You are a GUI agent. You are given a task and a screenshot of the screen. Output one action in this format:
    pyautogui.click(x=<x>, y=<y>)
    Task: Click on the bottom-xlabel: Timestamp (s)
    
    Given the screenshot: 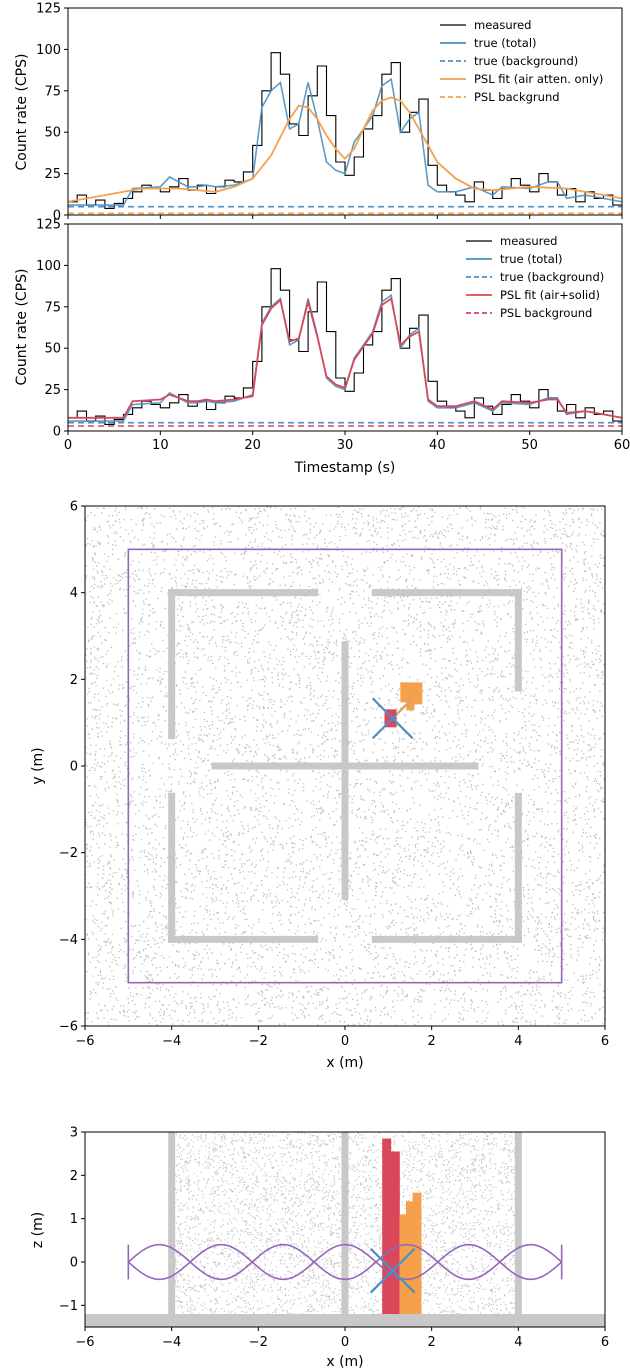 What is the action you would take?
    pyautogui.click(x=345, y=468)
    